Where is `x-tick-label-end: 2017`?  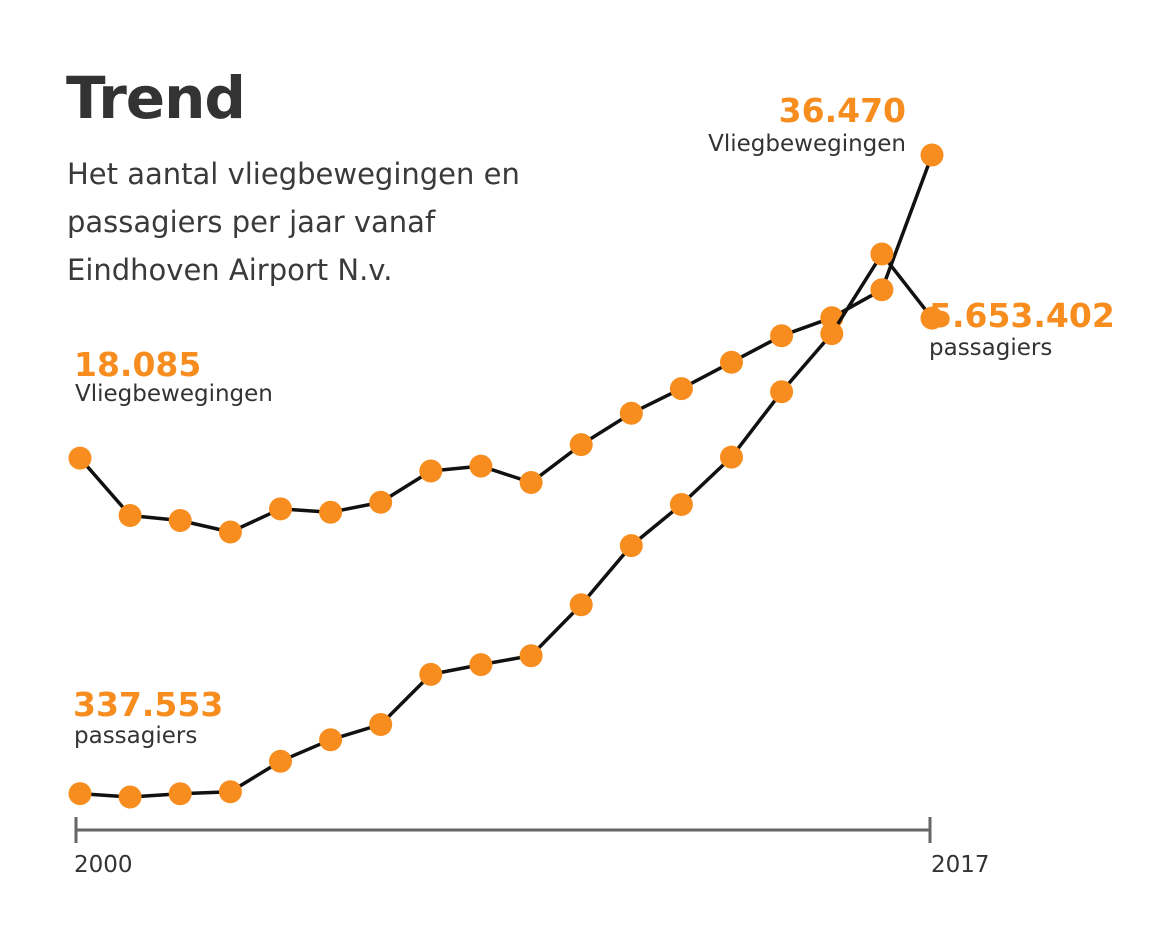 x-tick-label-end: 2017 is located at coordinates (960, 865).